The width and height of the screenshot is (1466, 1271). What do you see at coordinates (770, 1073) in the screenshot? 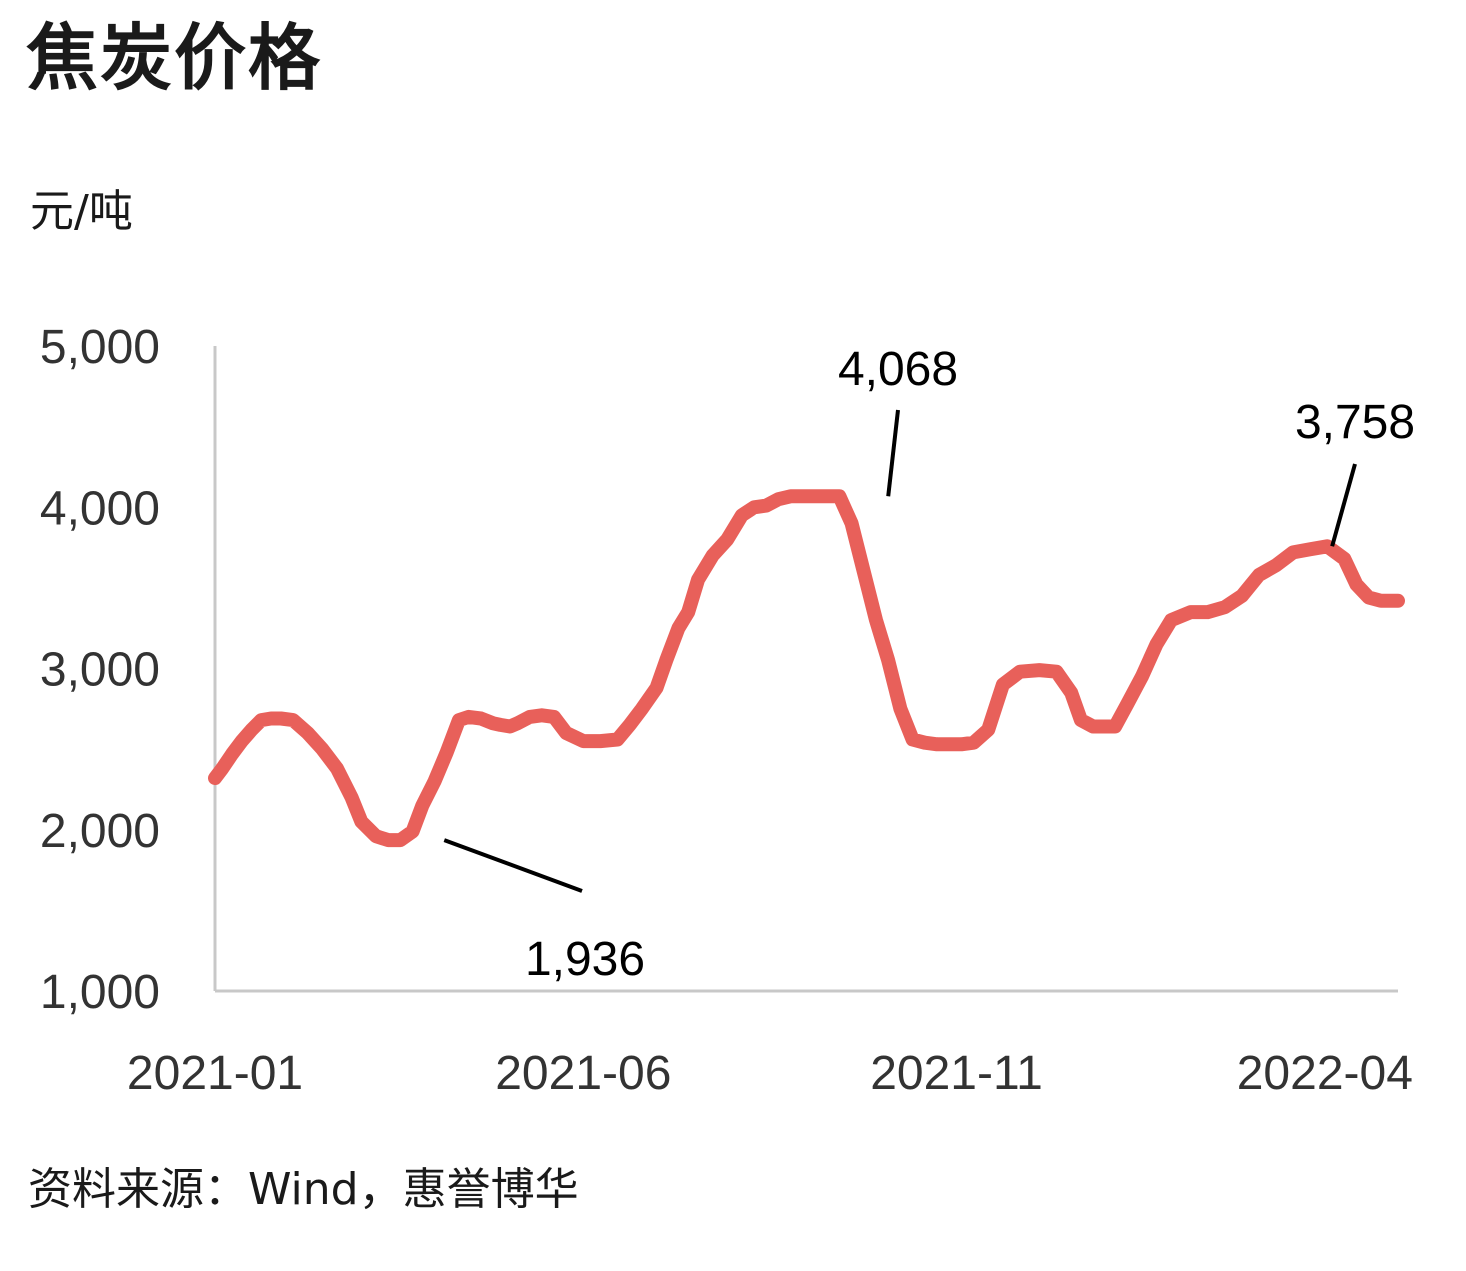
I see `x-tick-labels: 2021-01 2021-06 2021-11 2022-04` at bounding box center [770, 1073].